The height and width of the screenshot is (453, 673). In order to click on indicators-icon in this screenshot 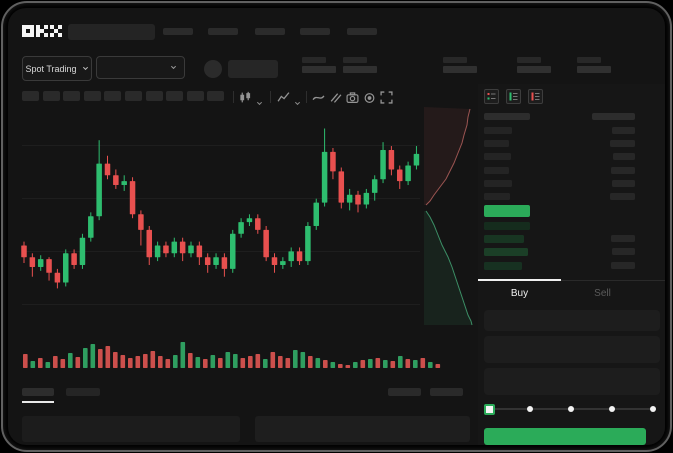, I will do `click(283, 100)`.